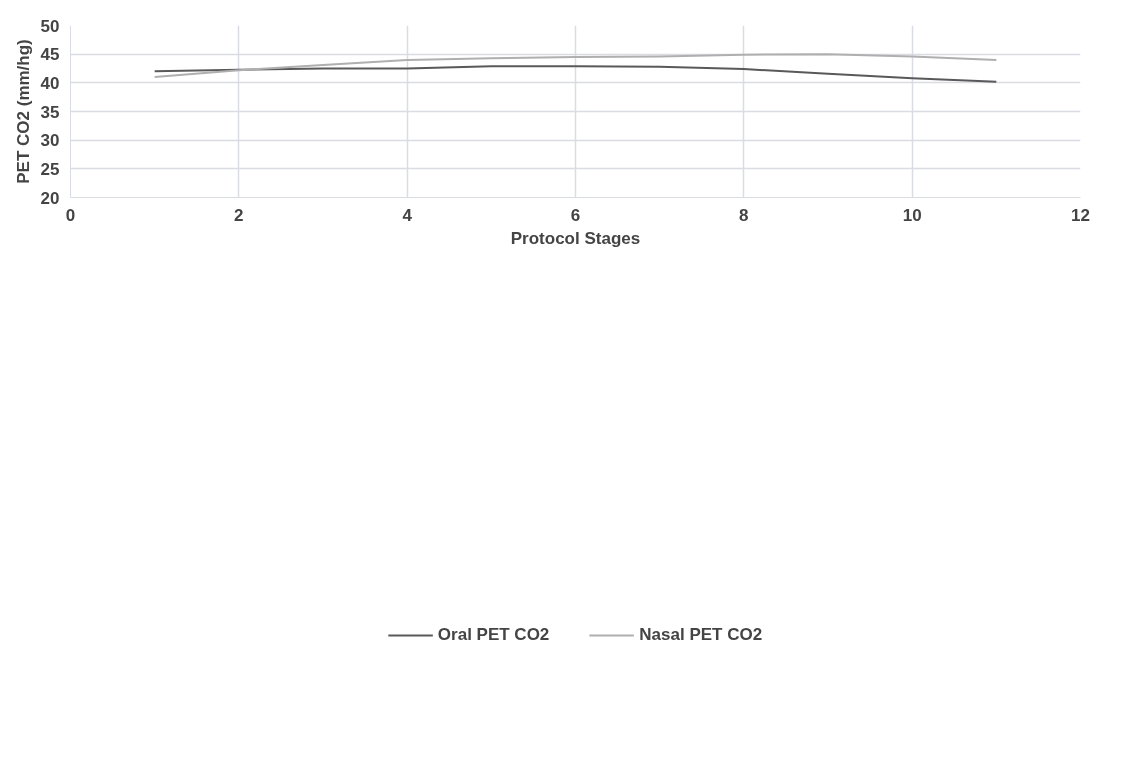  Describe the element at coordinates (744, 215) in the screenshot. I see `x-tick-label: 8` at that location.